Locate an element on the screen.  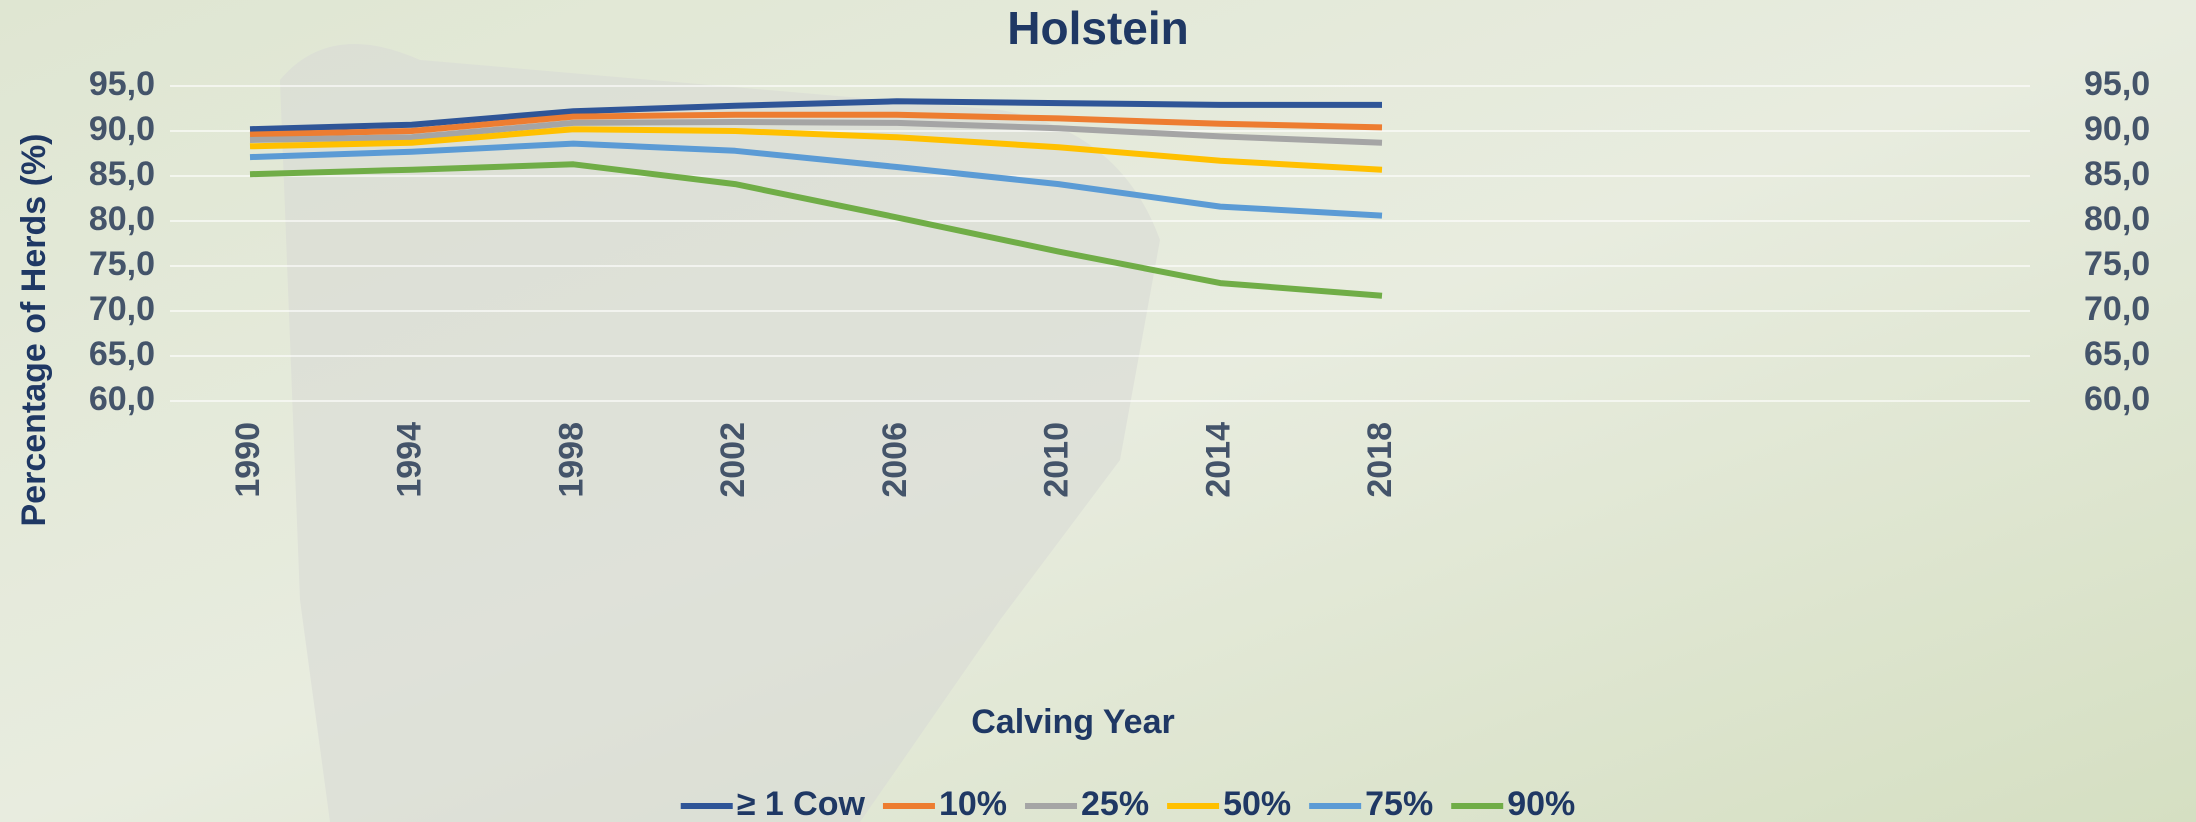
y-tick-label: 80,0 is located at coordinates (122, 219).